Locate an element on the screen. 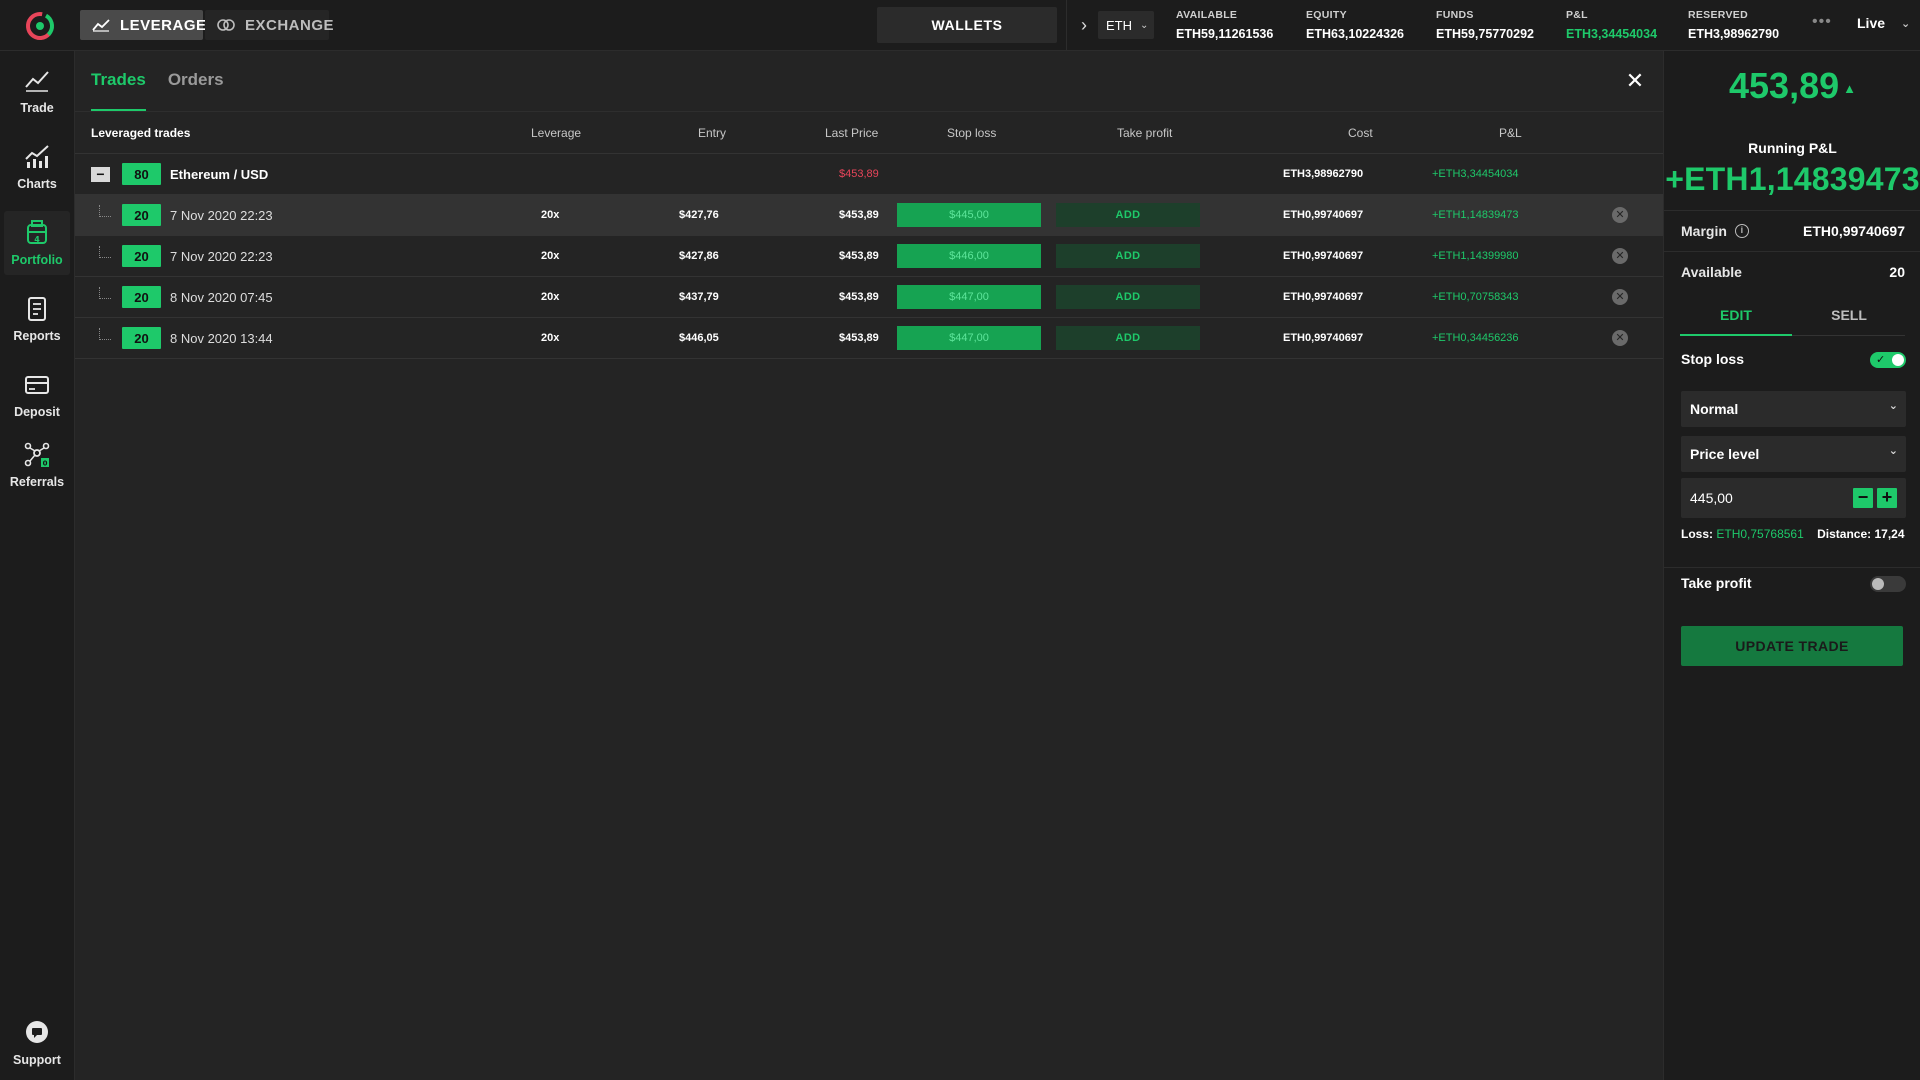 This screenshot has height=1080, width=1920. sidebar-item-support: Support is located at coordinates (37, 1043).